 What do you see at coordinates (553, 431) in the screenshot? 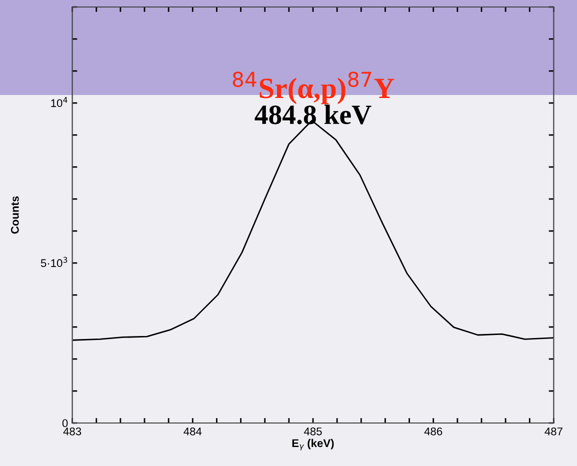
I see `x-tick-label: 487` at bounding box center [553, 431].